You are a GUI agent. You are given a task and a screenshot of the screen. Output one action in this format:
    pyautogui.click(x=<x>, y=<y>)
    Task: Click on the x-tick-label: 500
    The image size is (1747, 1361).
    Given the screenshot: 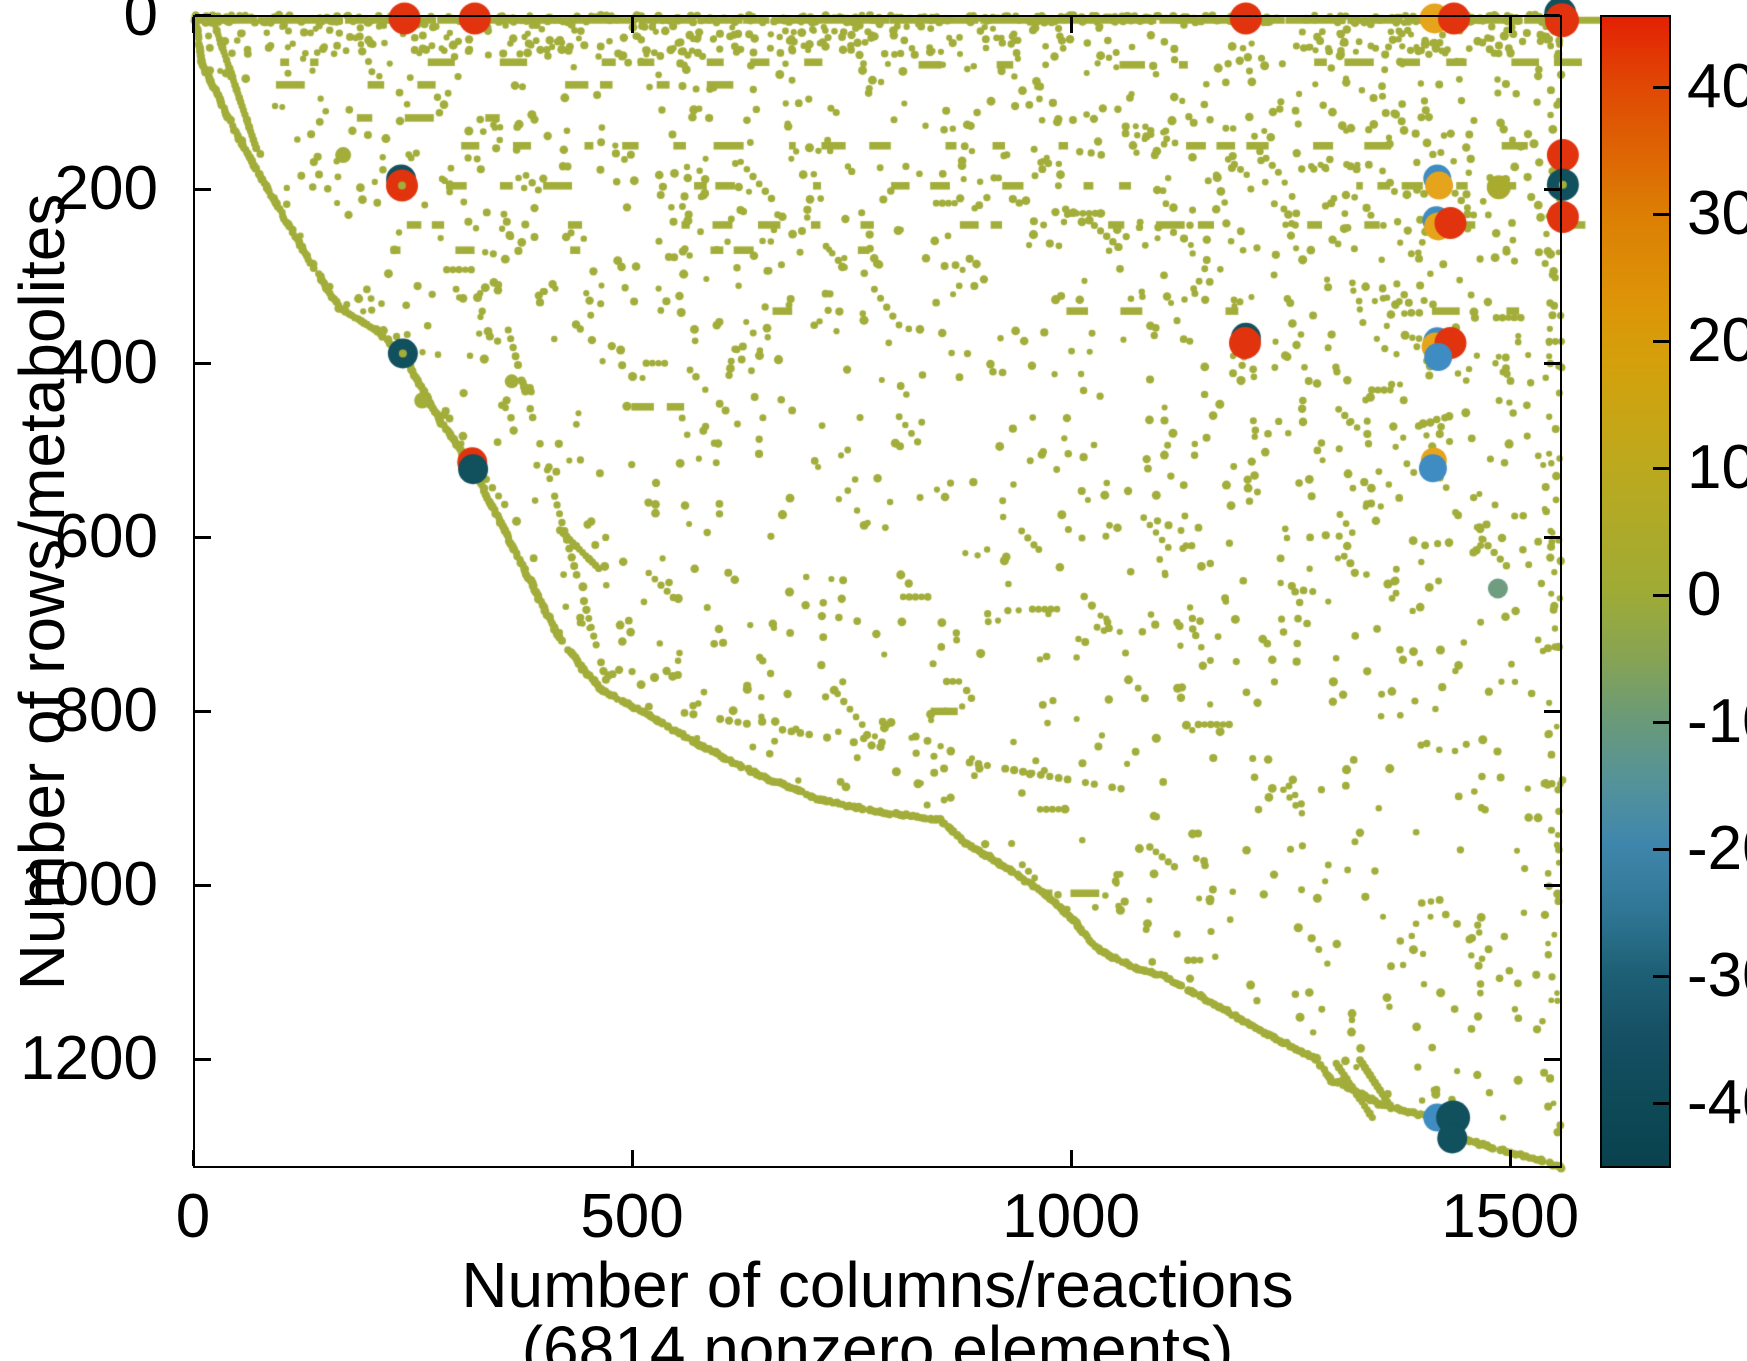 What is the action you would take?
    pyautogui.click(x=632, y=1216)
    